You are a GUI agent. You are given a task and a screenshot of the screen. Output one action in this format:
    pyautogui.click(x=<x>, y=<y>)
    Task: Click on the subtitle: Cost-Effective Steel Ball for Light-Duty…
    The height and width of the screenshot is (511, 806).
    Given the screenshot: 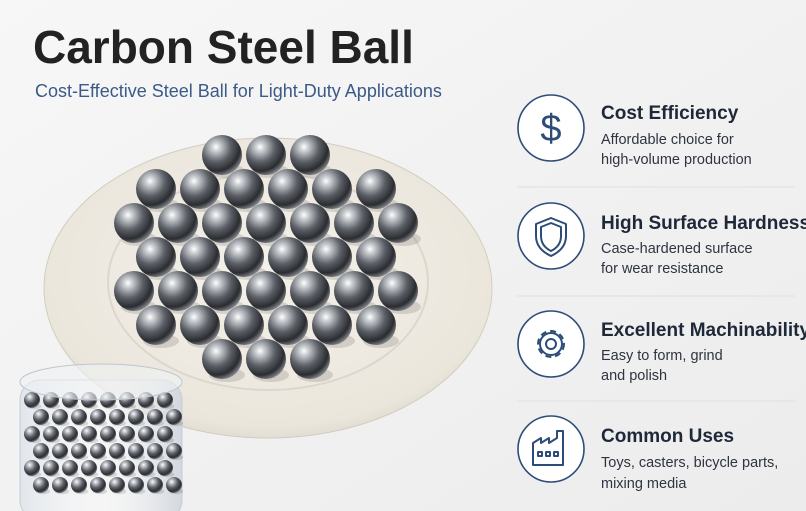 What is the action you would take?
    pyautogui.click(x=238, y=91)
    